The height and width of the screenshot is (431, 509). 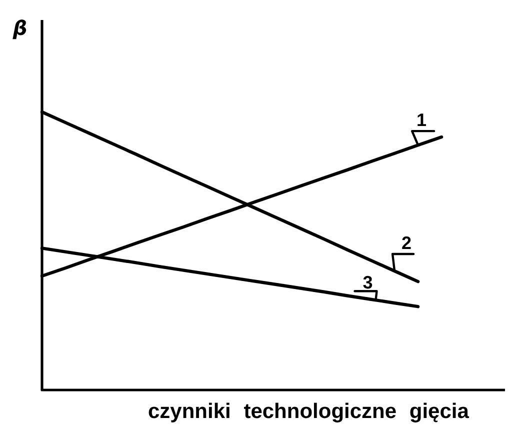 I want to click on series-label: 1, so click(x=421, y=120).